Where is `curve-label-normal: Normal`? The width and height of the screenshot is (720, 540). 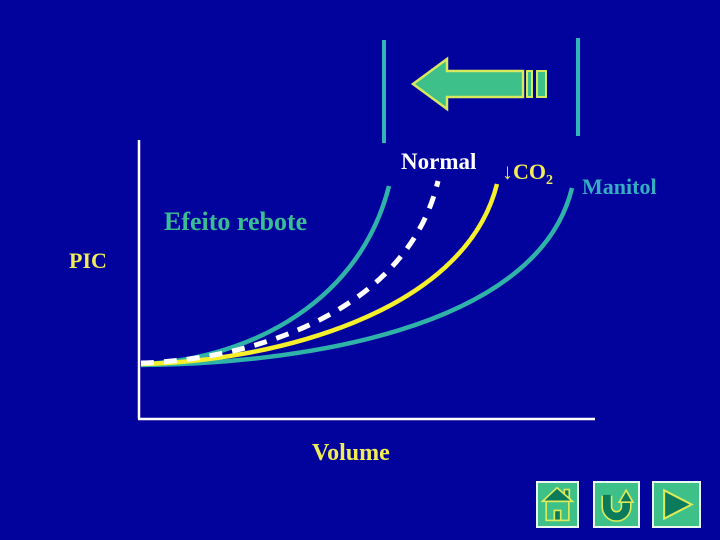 curve-label-normal: Normal is located at coordinates (439, 161).